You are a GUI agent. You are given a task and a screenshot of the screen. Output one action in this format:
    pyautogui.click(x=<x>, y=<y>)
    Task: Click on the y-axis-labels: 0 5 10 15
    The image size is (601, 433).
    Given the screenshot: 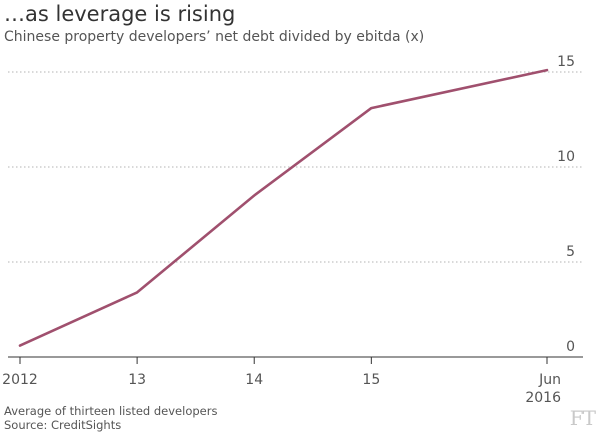 What is the action you would take?
    pyautogui.click(x=566, y=204)
    